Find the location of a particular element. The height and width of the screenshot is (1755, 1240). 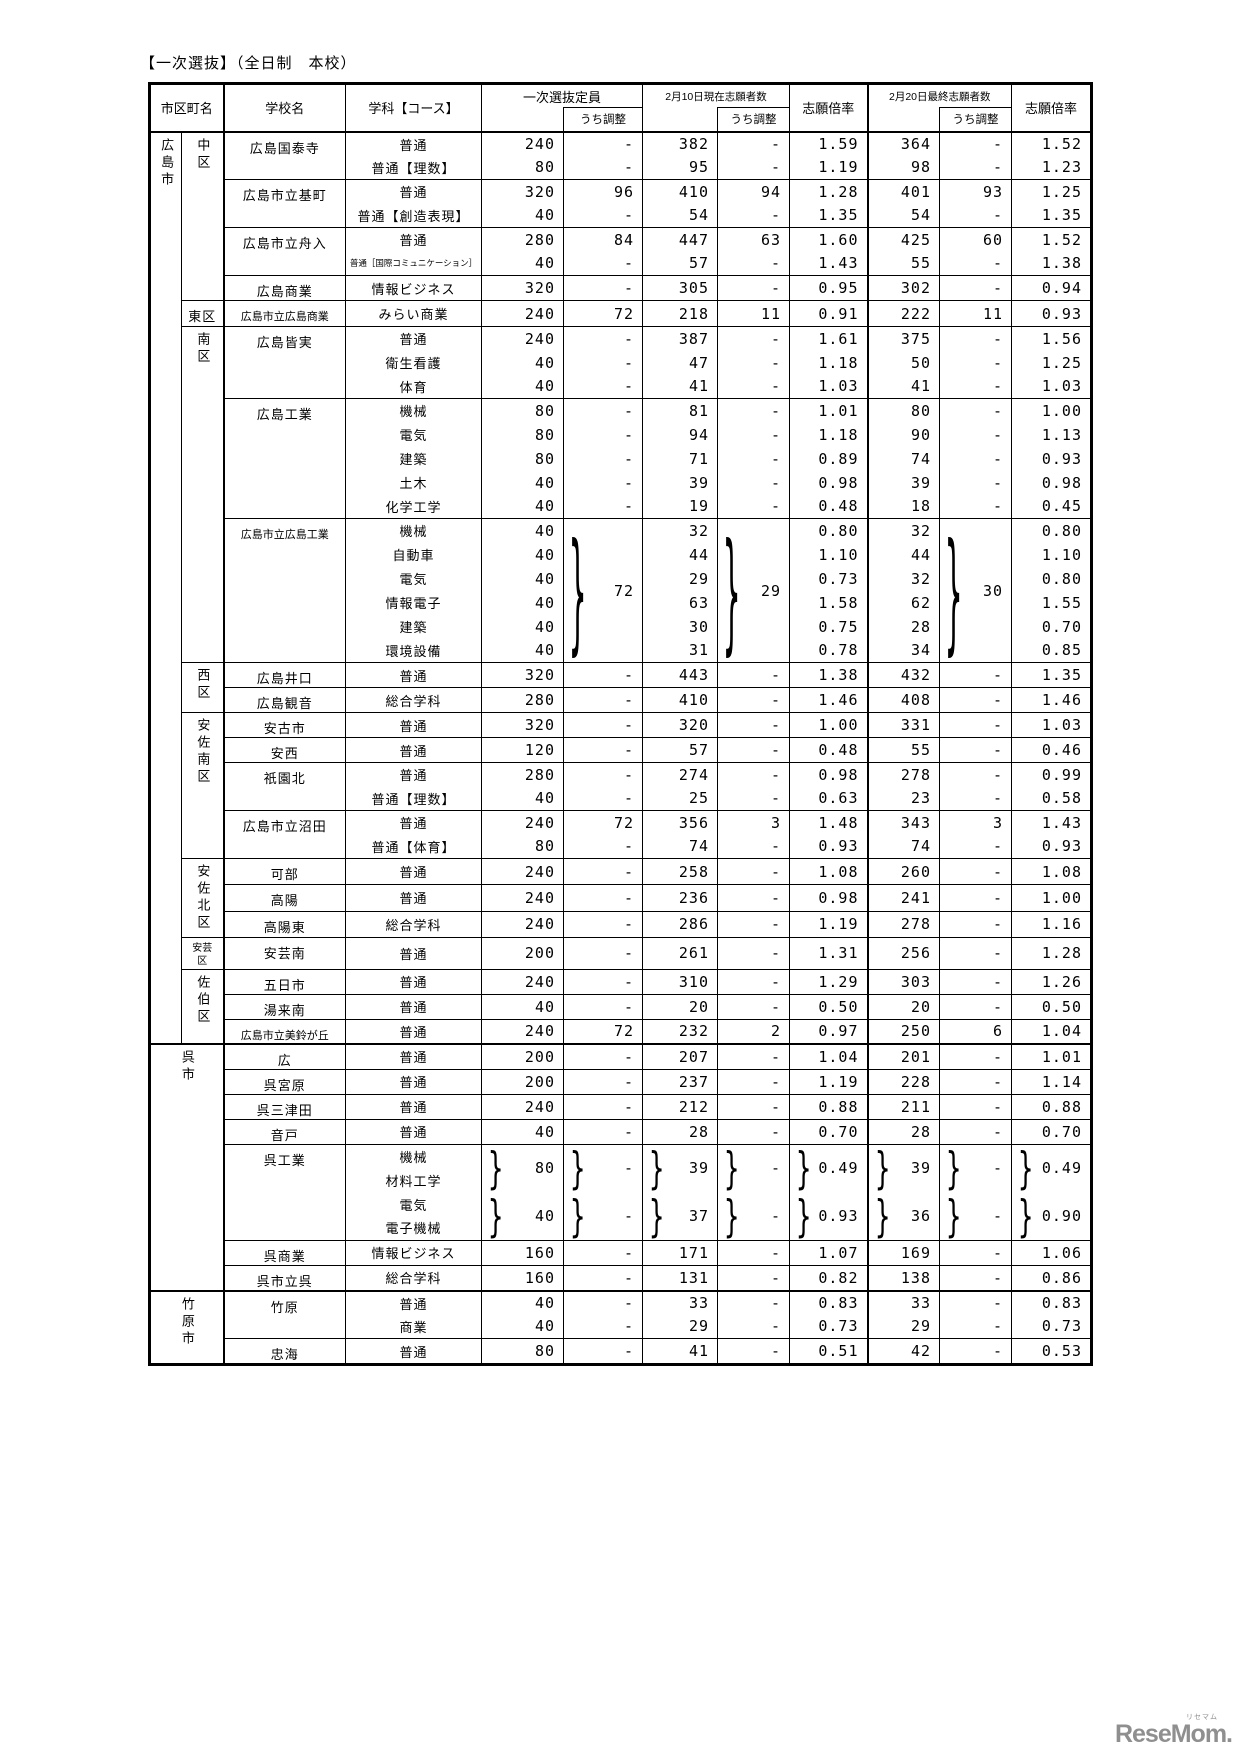

braced-value: 0.93 is located at coordinates (838, 1215).